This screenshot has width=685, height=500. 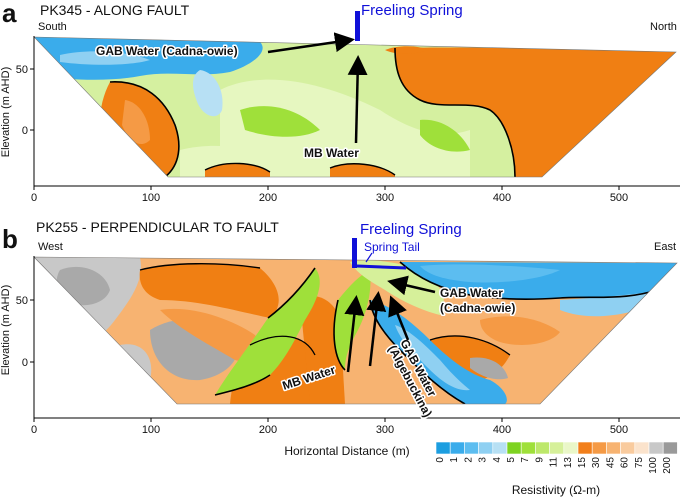 I want to click on panel-a-spring-label: Freeling Spring, so click(x=412, y=10).